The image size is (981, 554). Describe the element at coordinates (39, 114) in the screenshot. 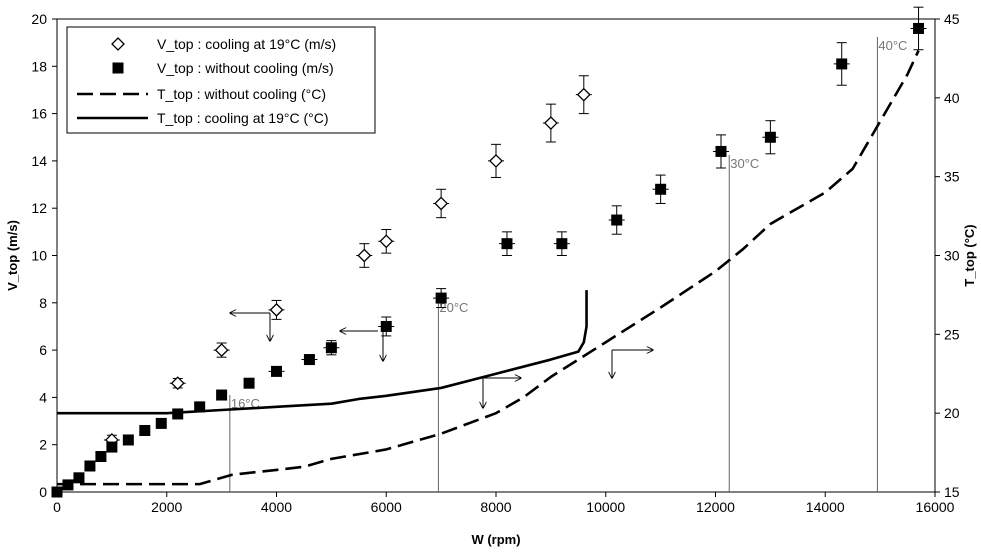

I see `y-left-tick-label: 16` at that location.